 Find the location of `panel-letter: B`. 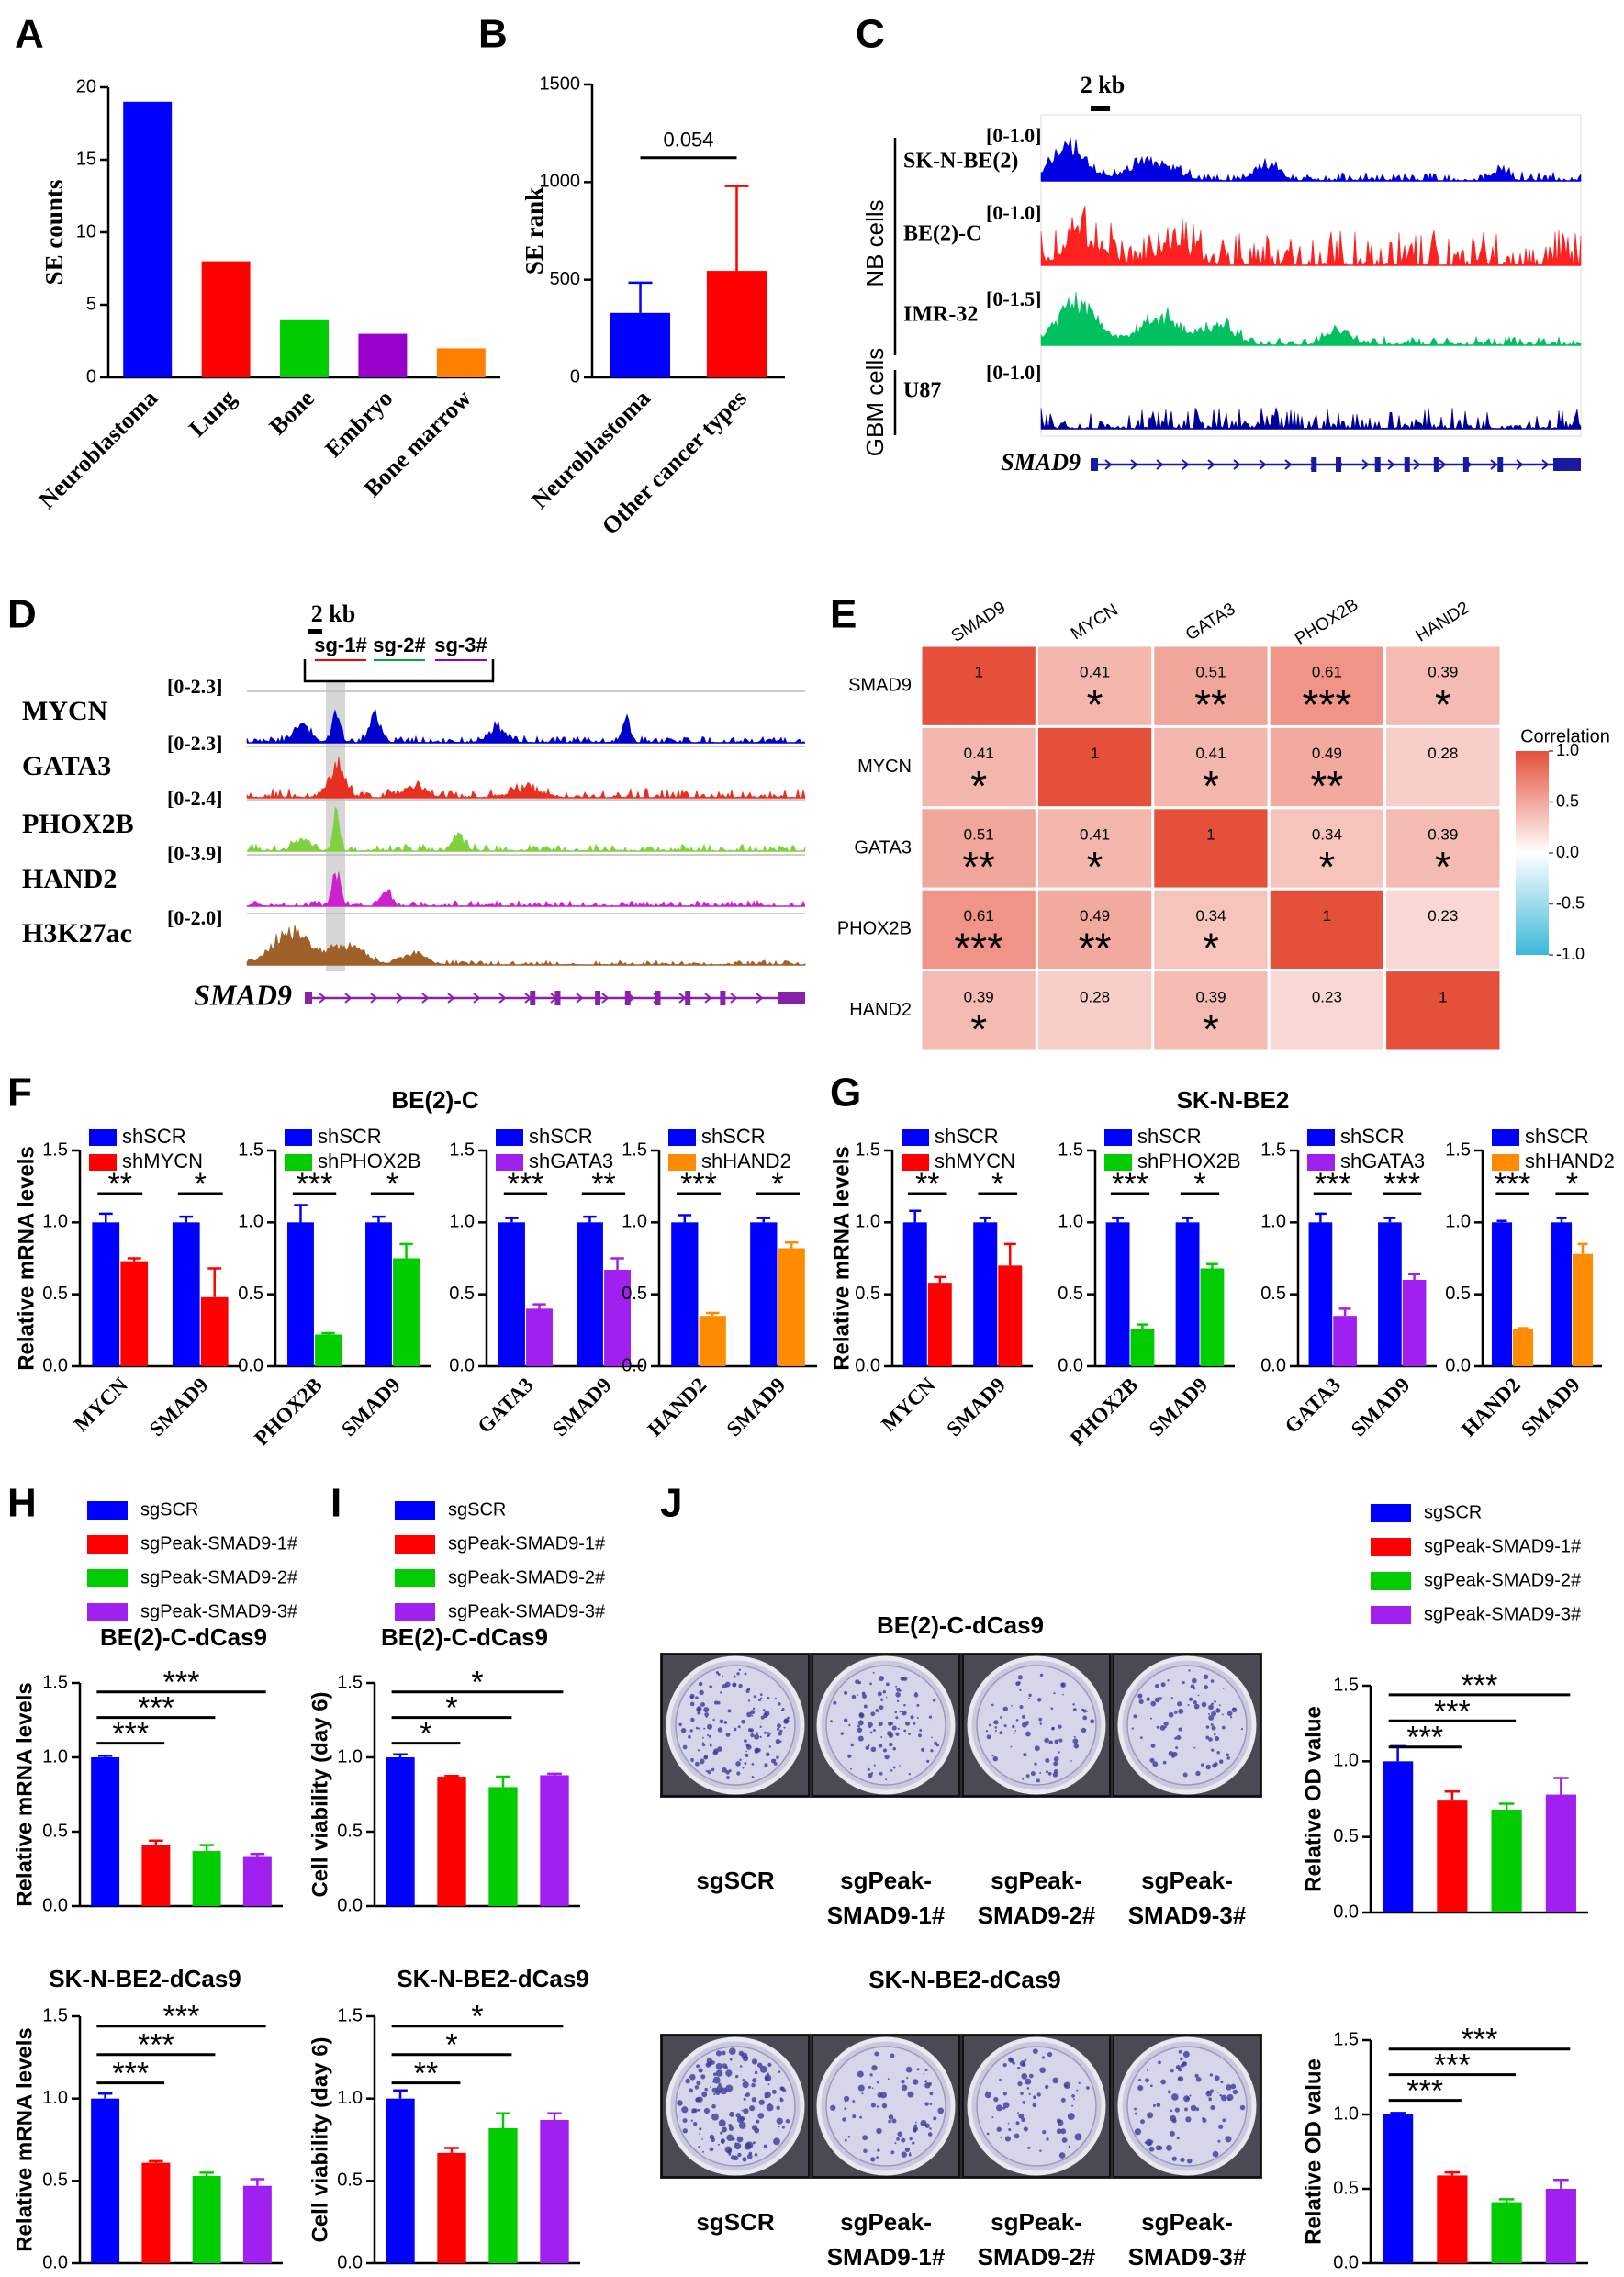

panel-letter: B is located at coordinates (493, 34).